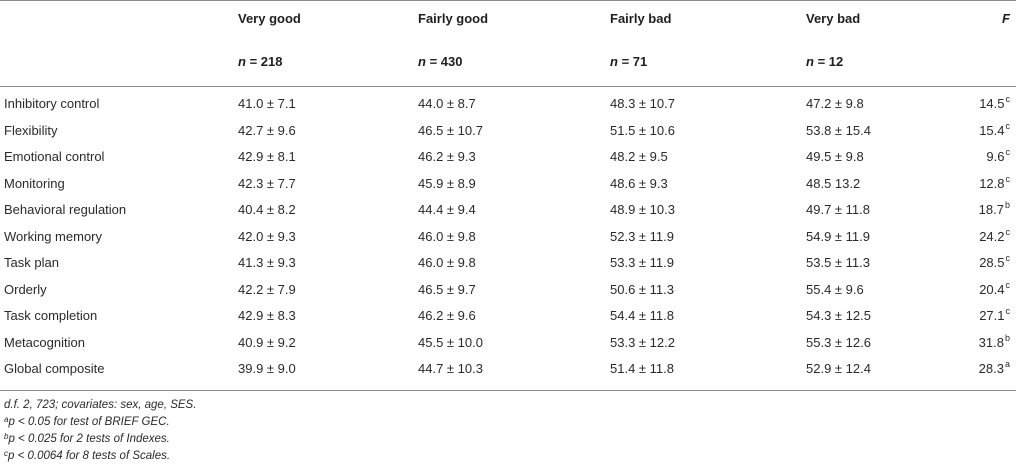  I want to click on cell-very-bad: 47.2 ± 9.8, so click(835, 103).